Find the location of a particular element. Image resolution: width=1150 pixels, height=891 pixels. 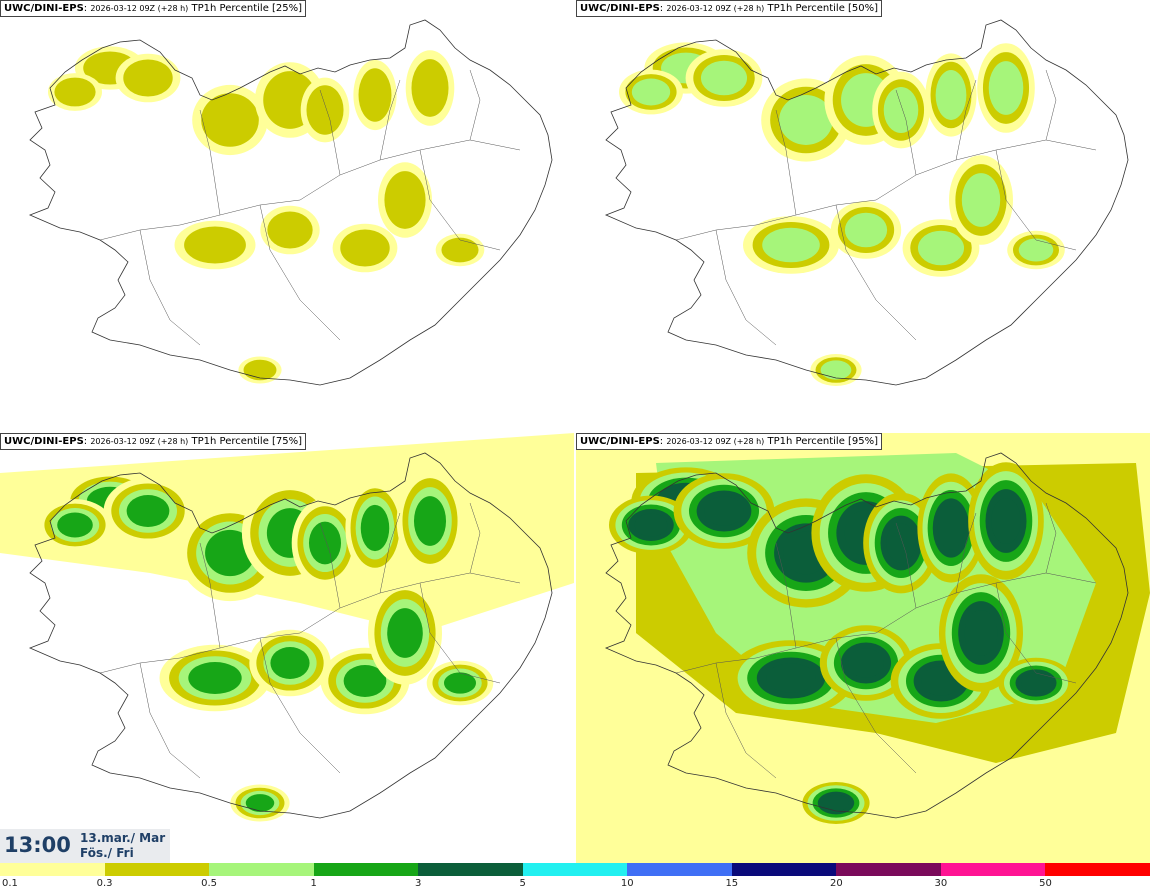

valid-date-line: 13.mar./ Mar is located at coordinates (123, 838).